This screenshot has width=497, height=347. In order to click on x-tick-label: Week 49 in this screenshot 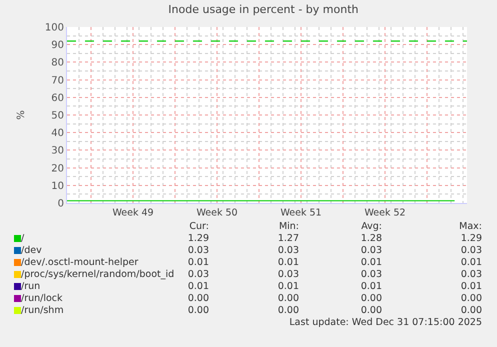, I will do `click(133, 212)`.